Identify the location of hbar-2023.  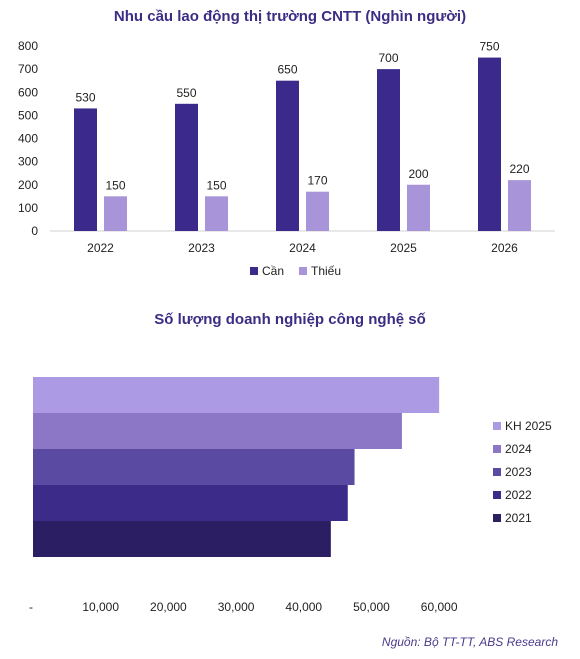
(194, 467).